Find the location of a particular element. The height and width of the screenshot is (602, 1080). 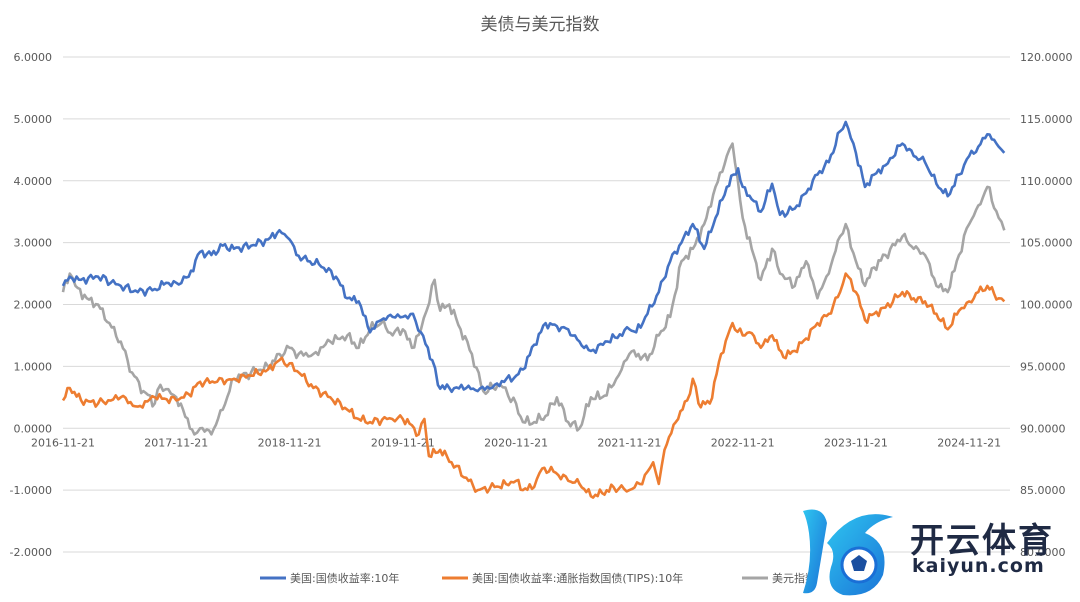

x-tick-label: 2020-11-21 is located at coordinates (516, 442).